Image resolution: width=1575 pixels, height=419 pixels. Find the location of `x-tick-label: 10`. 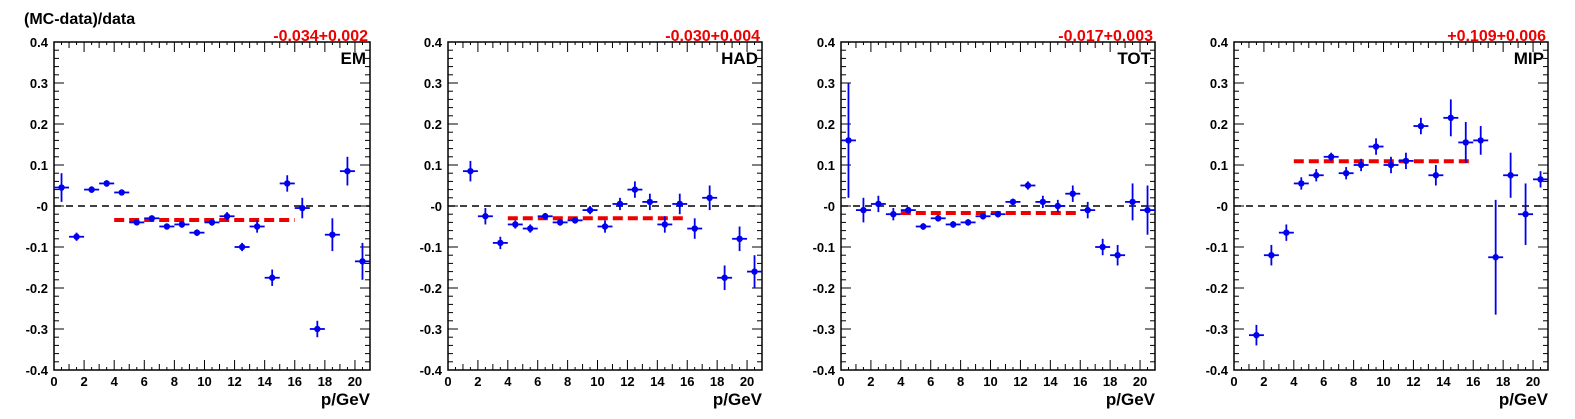

x-tick-label: 10 is located at coordinates (204, 381).